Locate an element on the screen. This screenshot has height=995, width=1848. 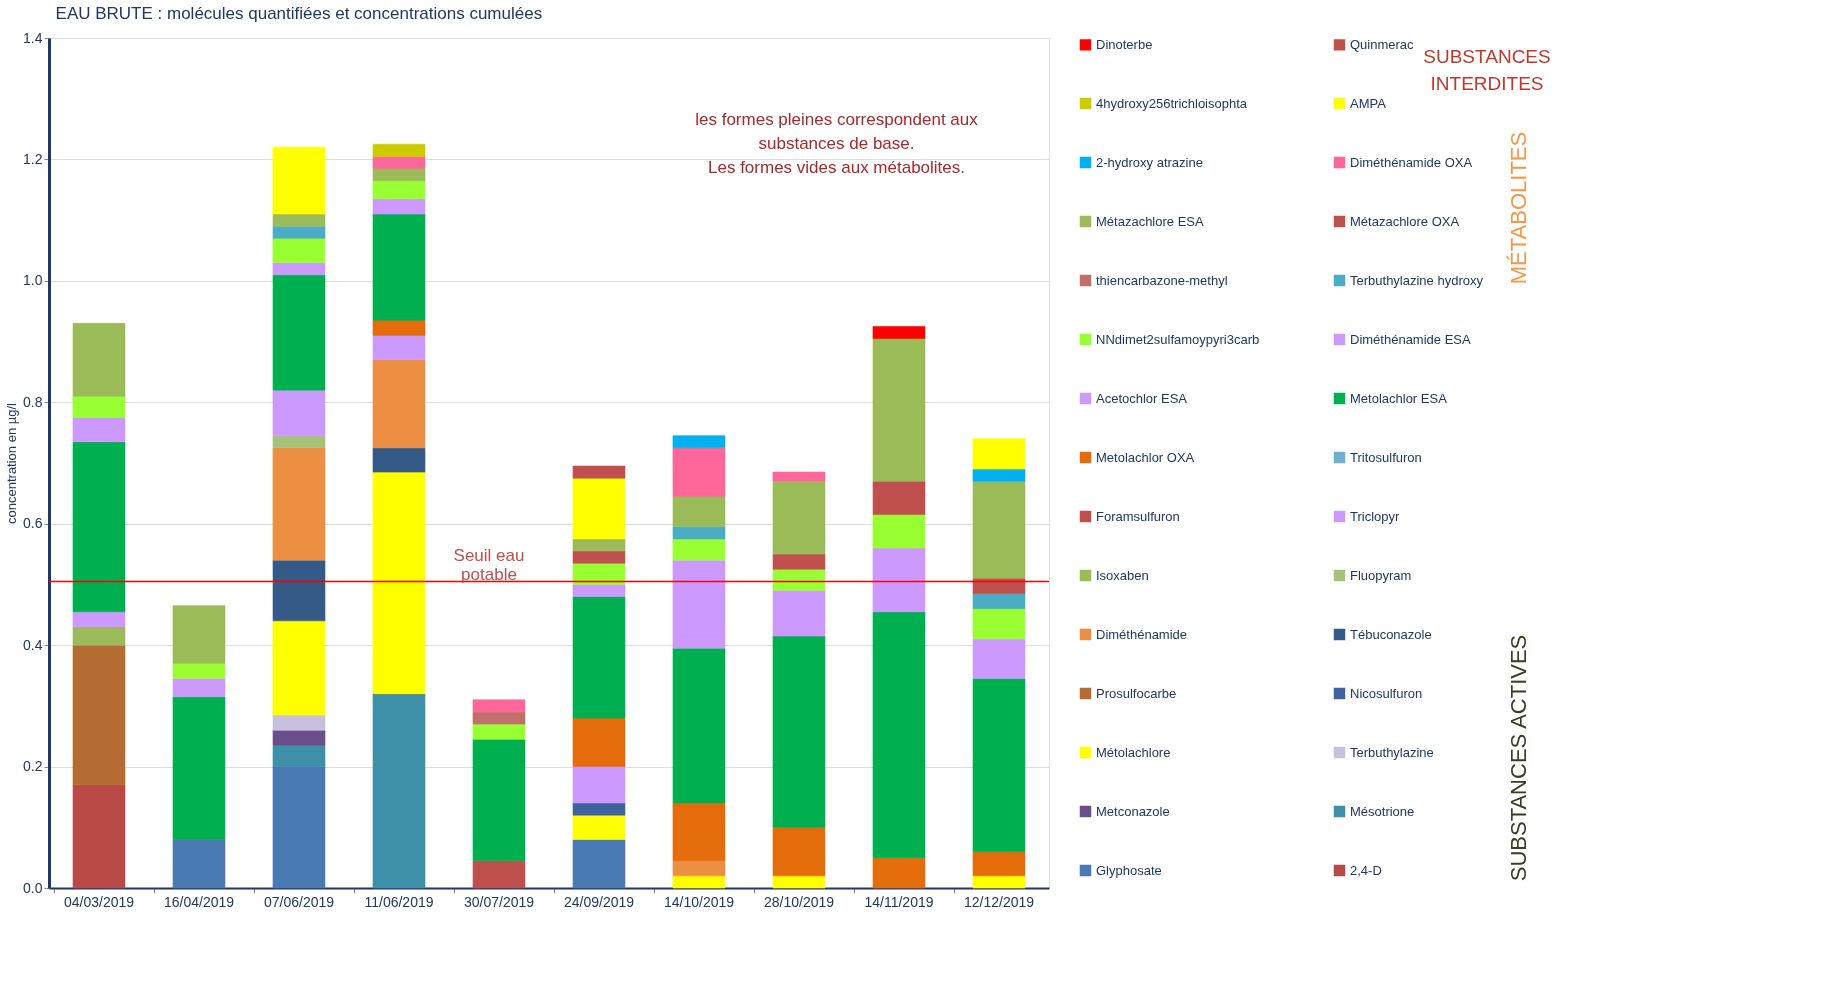
chart-title: EAU BRUTE : molécules quantifiées et concentrations cumulées is located at coordinates (299, 13).